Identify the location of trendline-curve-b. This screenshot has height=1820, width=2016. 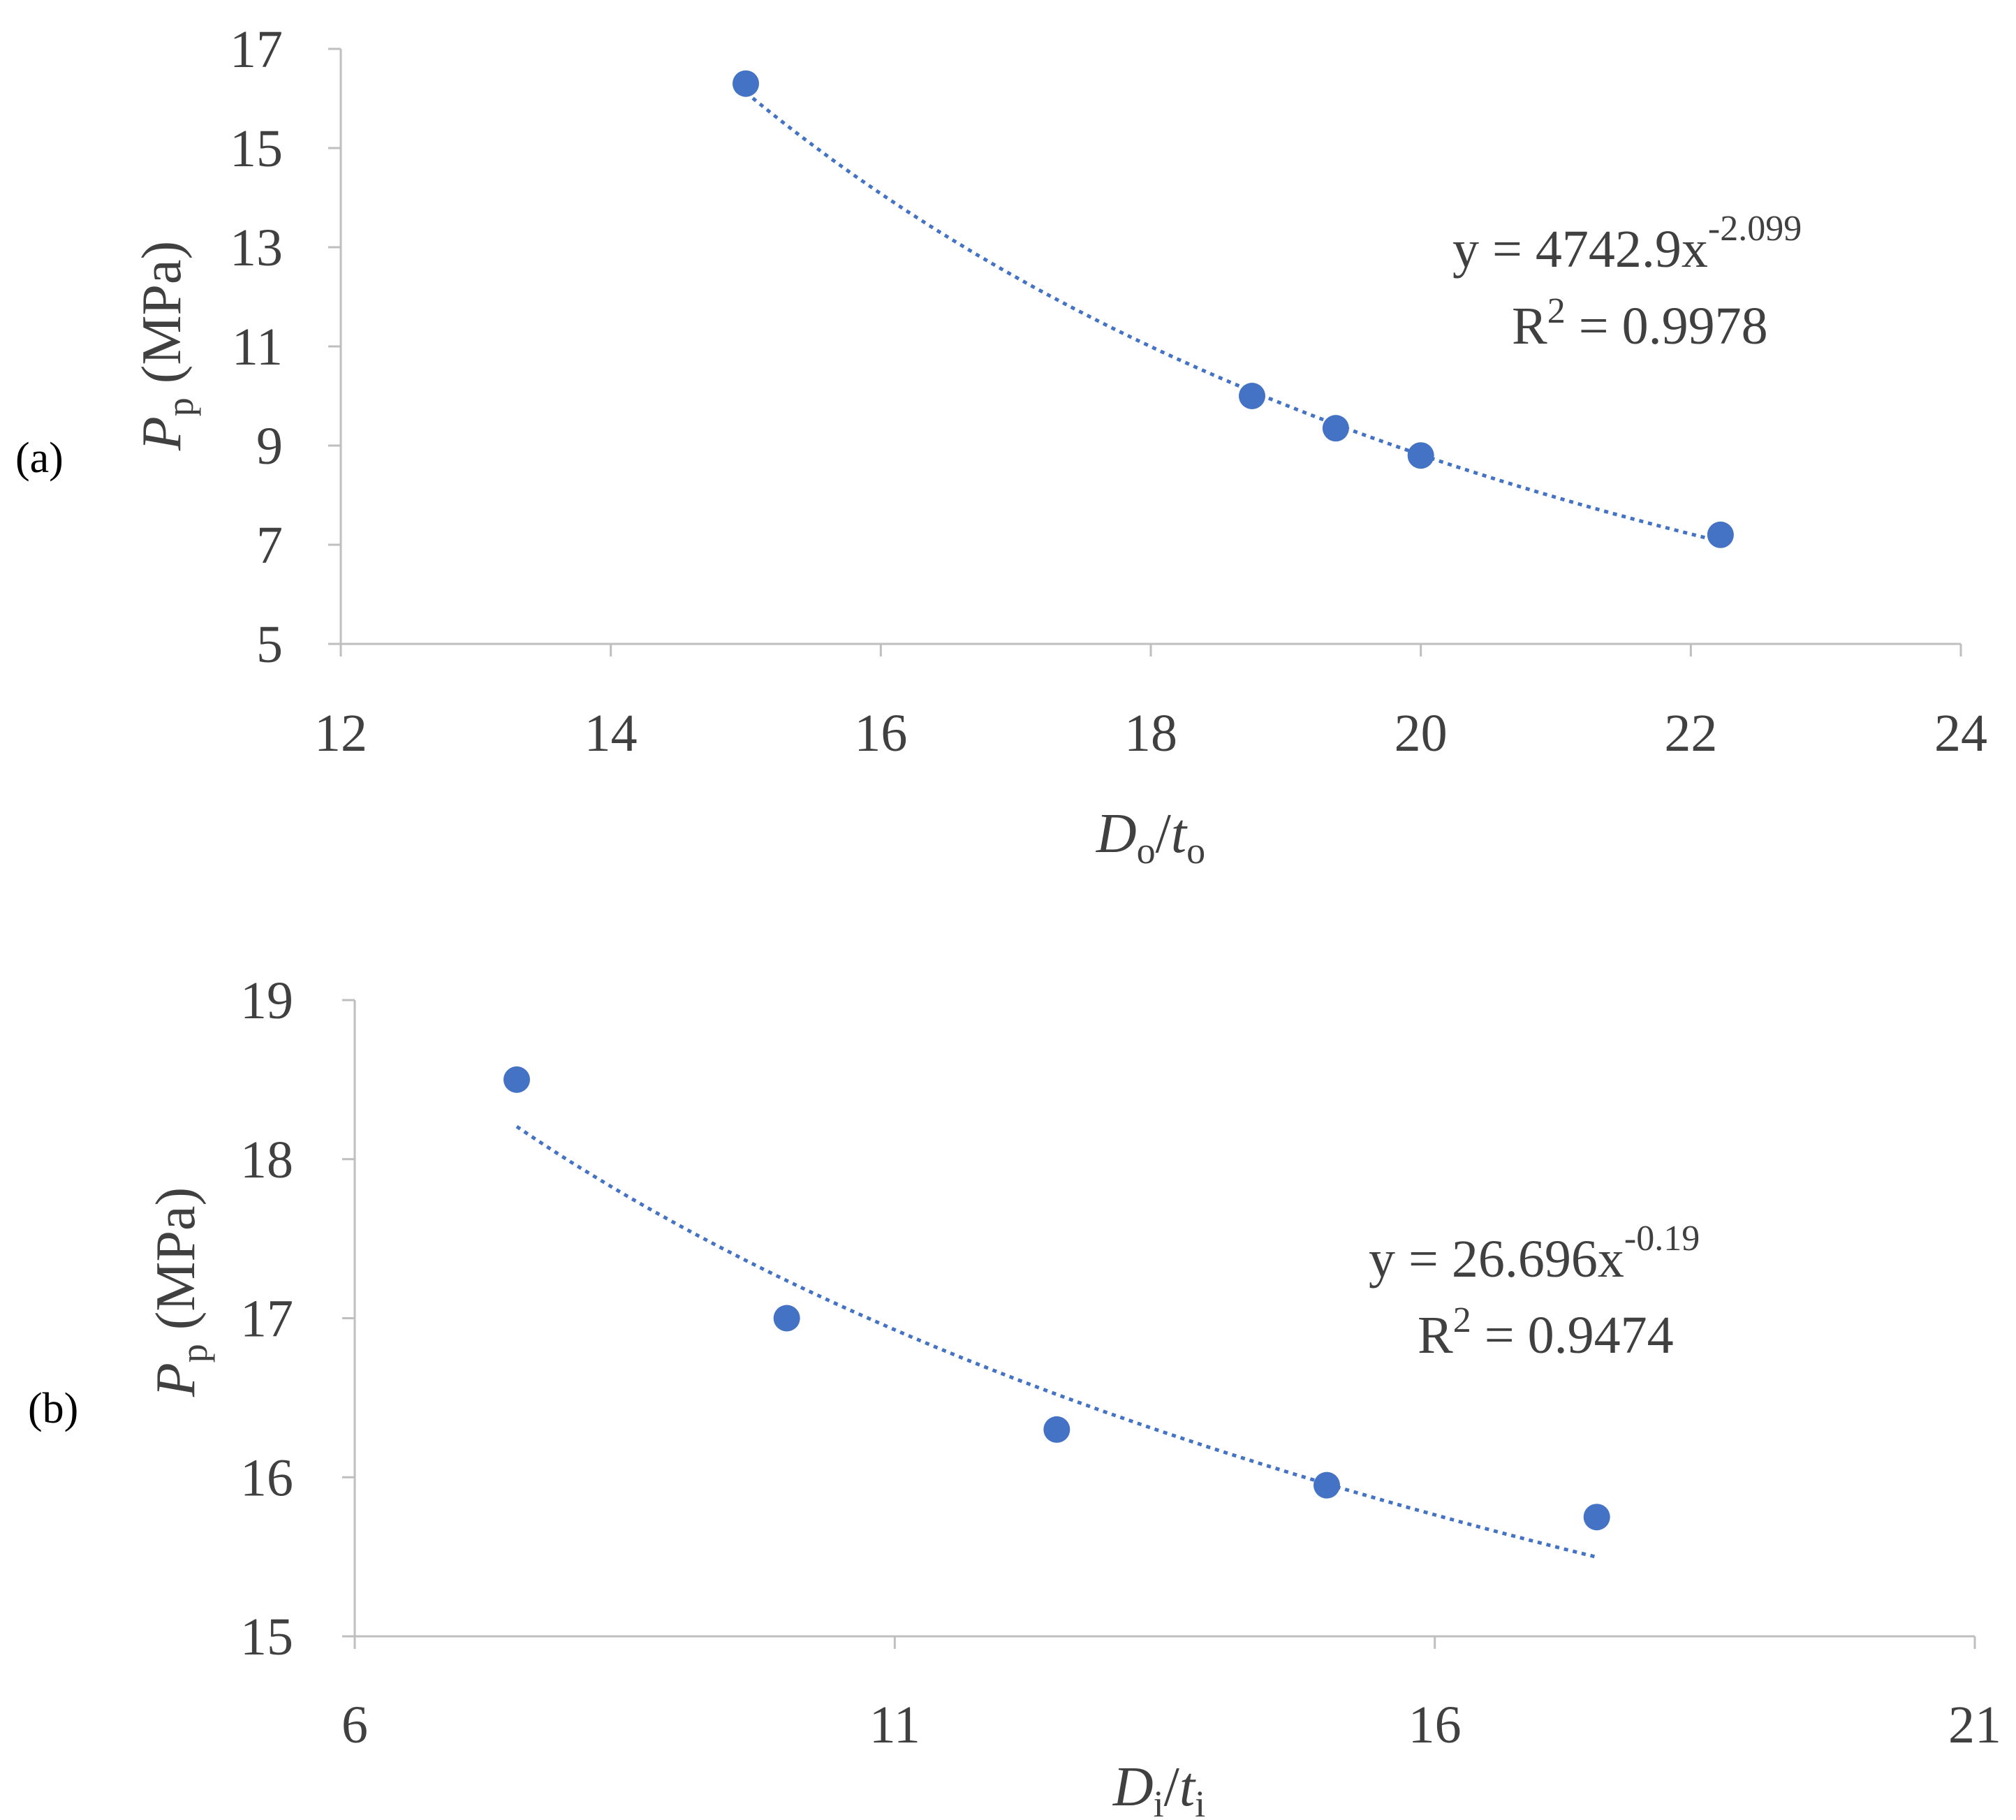
(1056, 1342).